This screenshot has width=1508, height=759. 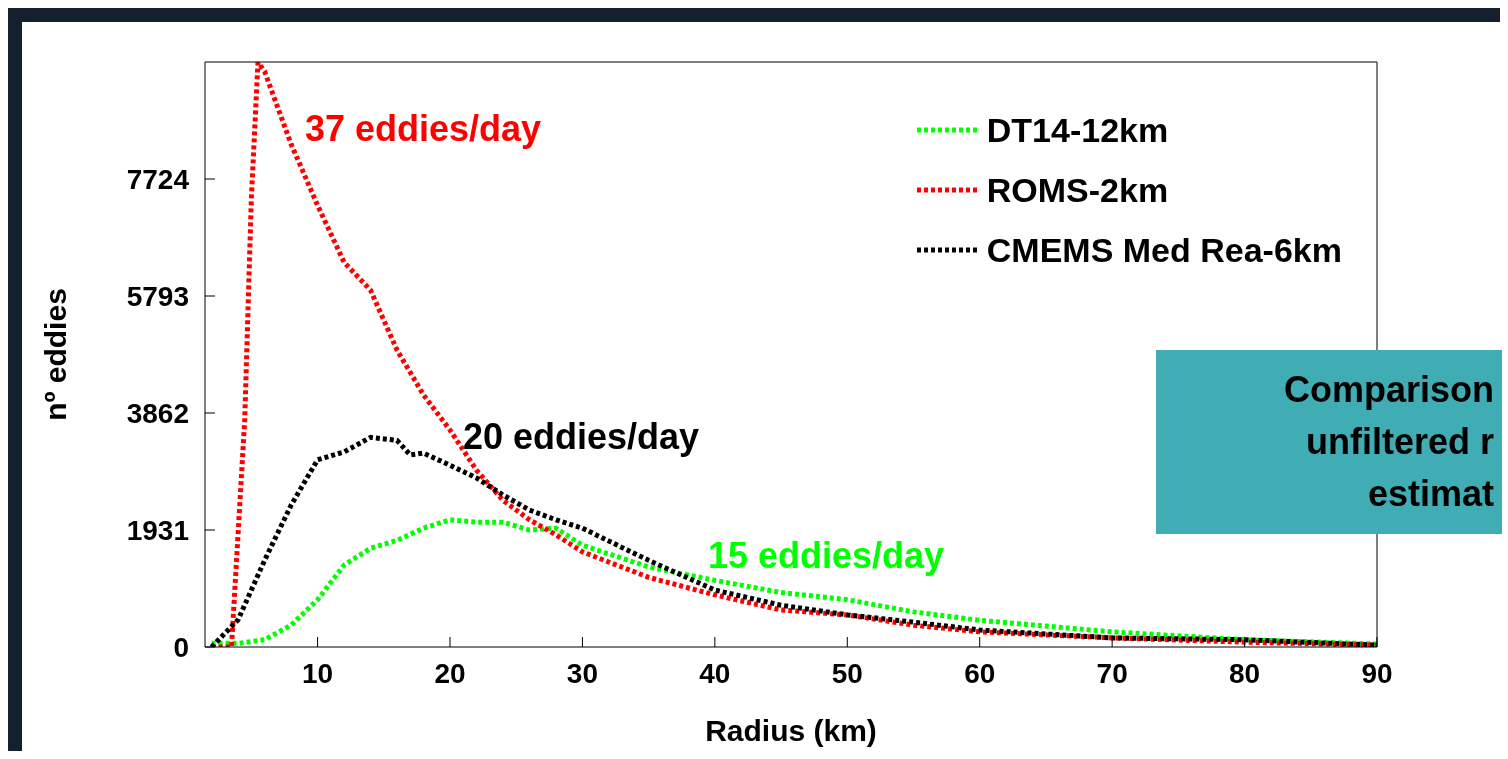 I want to click on legend-label: DT14-12km, so click(x=1077, y=130).